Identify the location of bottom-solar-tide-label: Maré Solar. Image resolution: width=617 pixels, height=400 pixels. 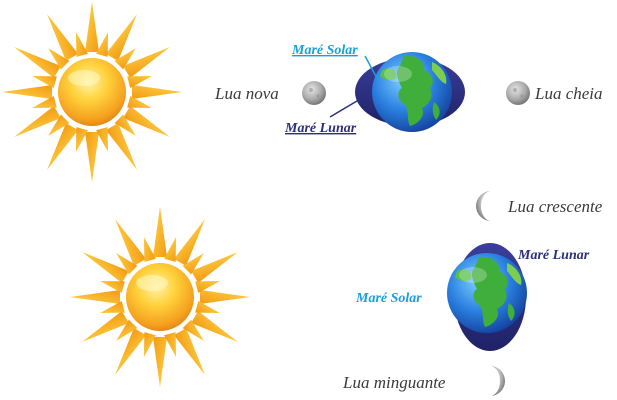
(388, 298).